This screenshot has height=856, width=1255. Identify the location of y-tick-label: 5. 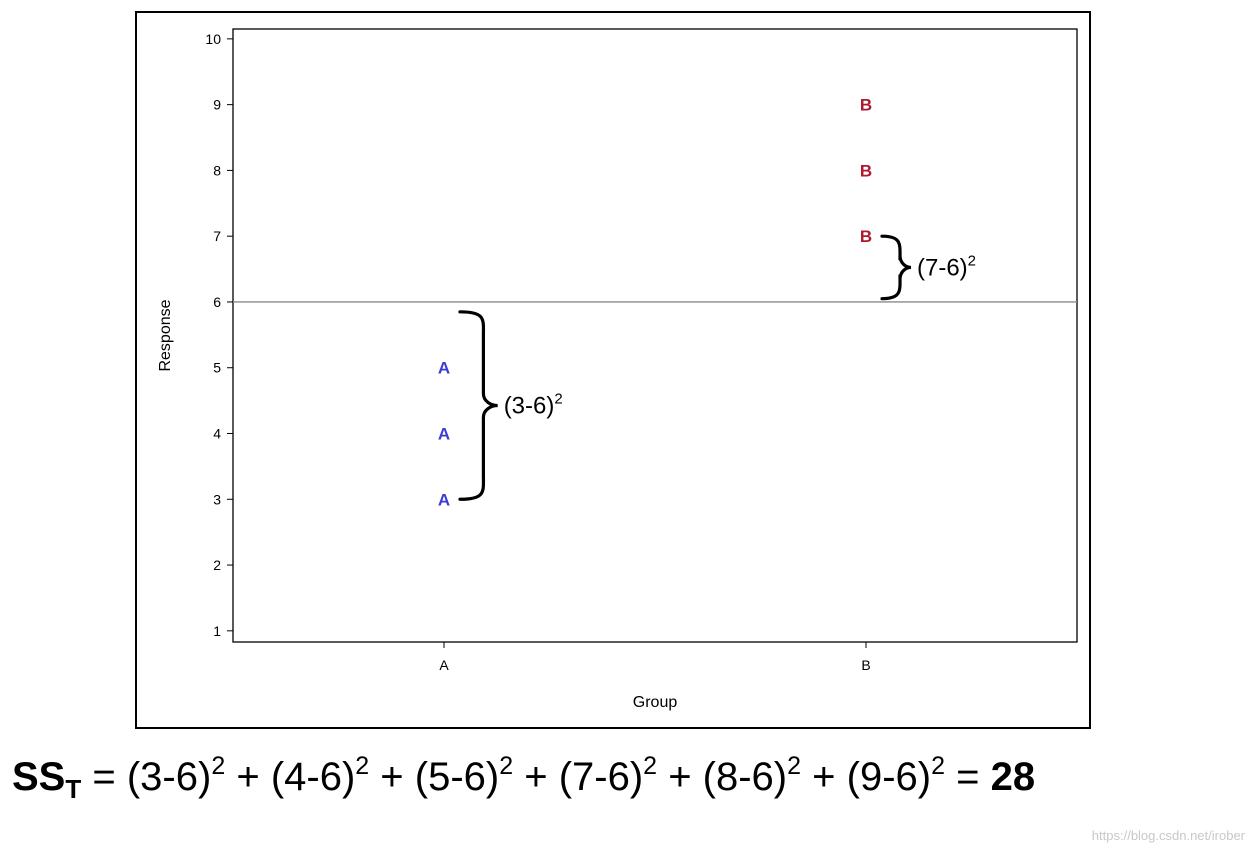
(217, 368).